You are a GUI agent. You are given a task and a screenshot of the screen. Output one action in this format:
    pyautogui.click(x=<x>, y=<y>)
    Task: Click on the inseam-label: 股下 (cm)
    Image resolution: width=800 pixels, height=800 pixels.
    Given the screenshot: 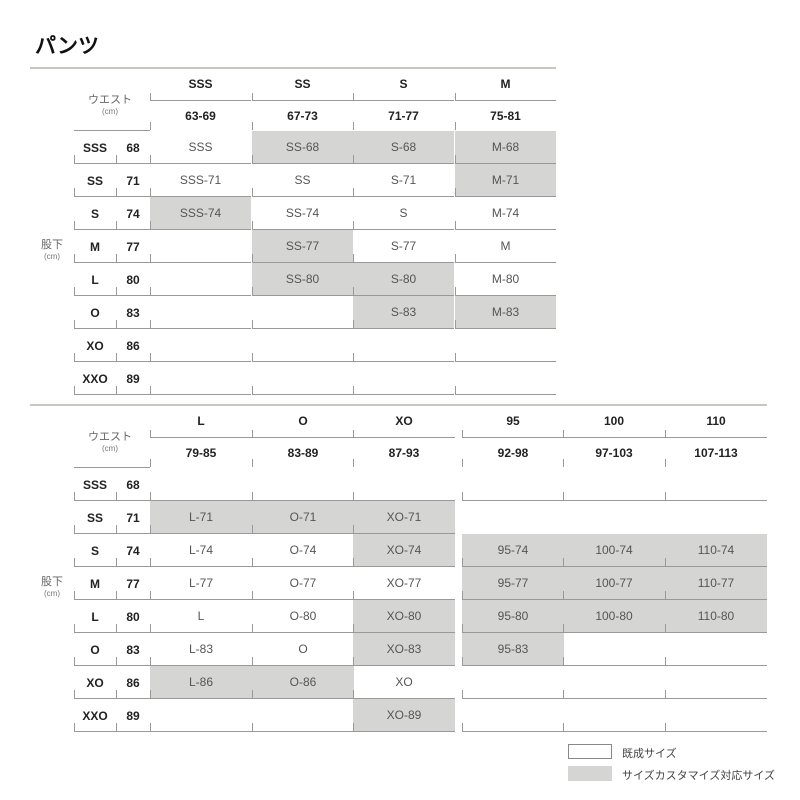 What is the action you would take?
    pyautogui.click(x=52, y=248)
    